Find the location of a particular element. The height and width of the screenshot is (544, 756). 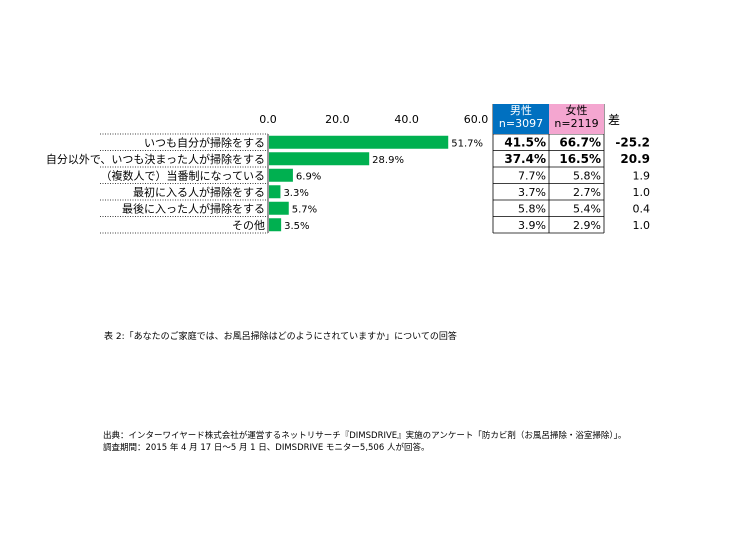

male-header: 男性 n=3097 is located at coordinates (521, 119).